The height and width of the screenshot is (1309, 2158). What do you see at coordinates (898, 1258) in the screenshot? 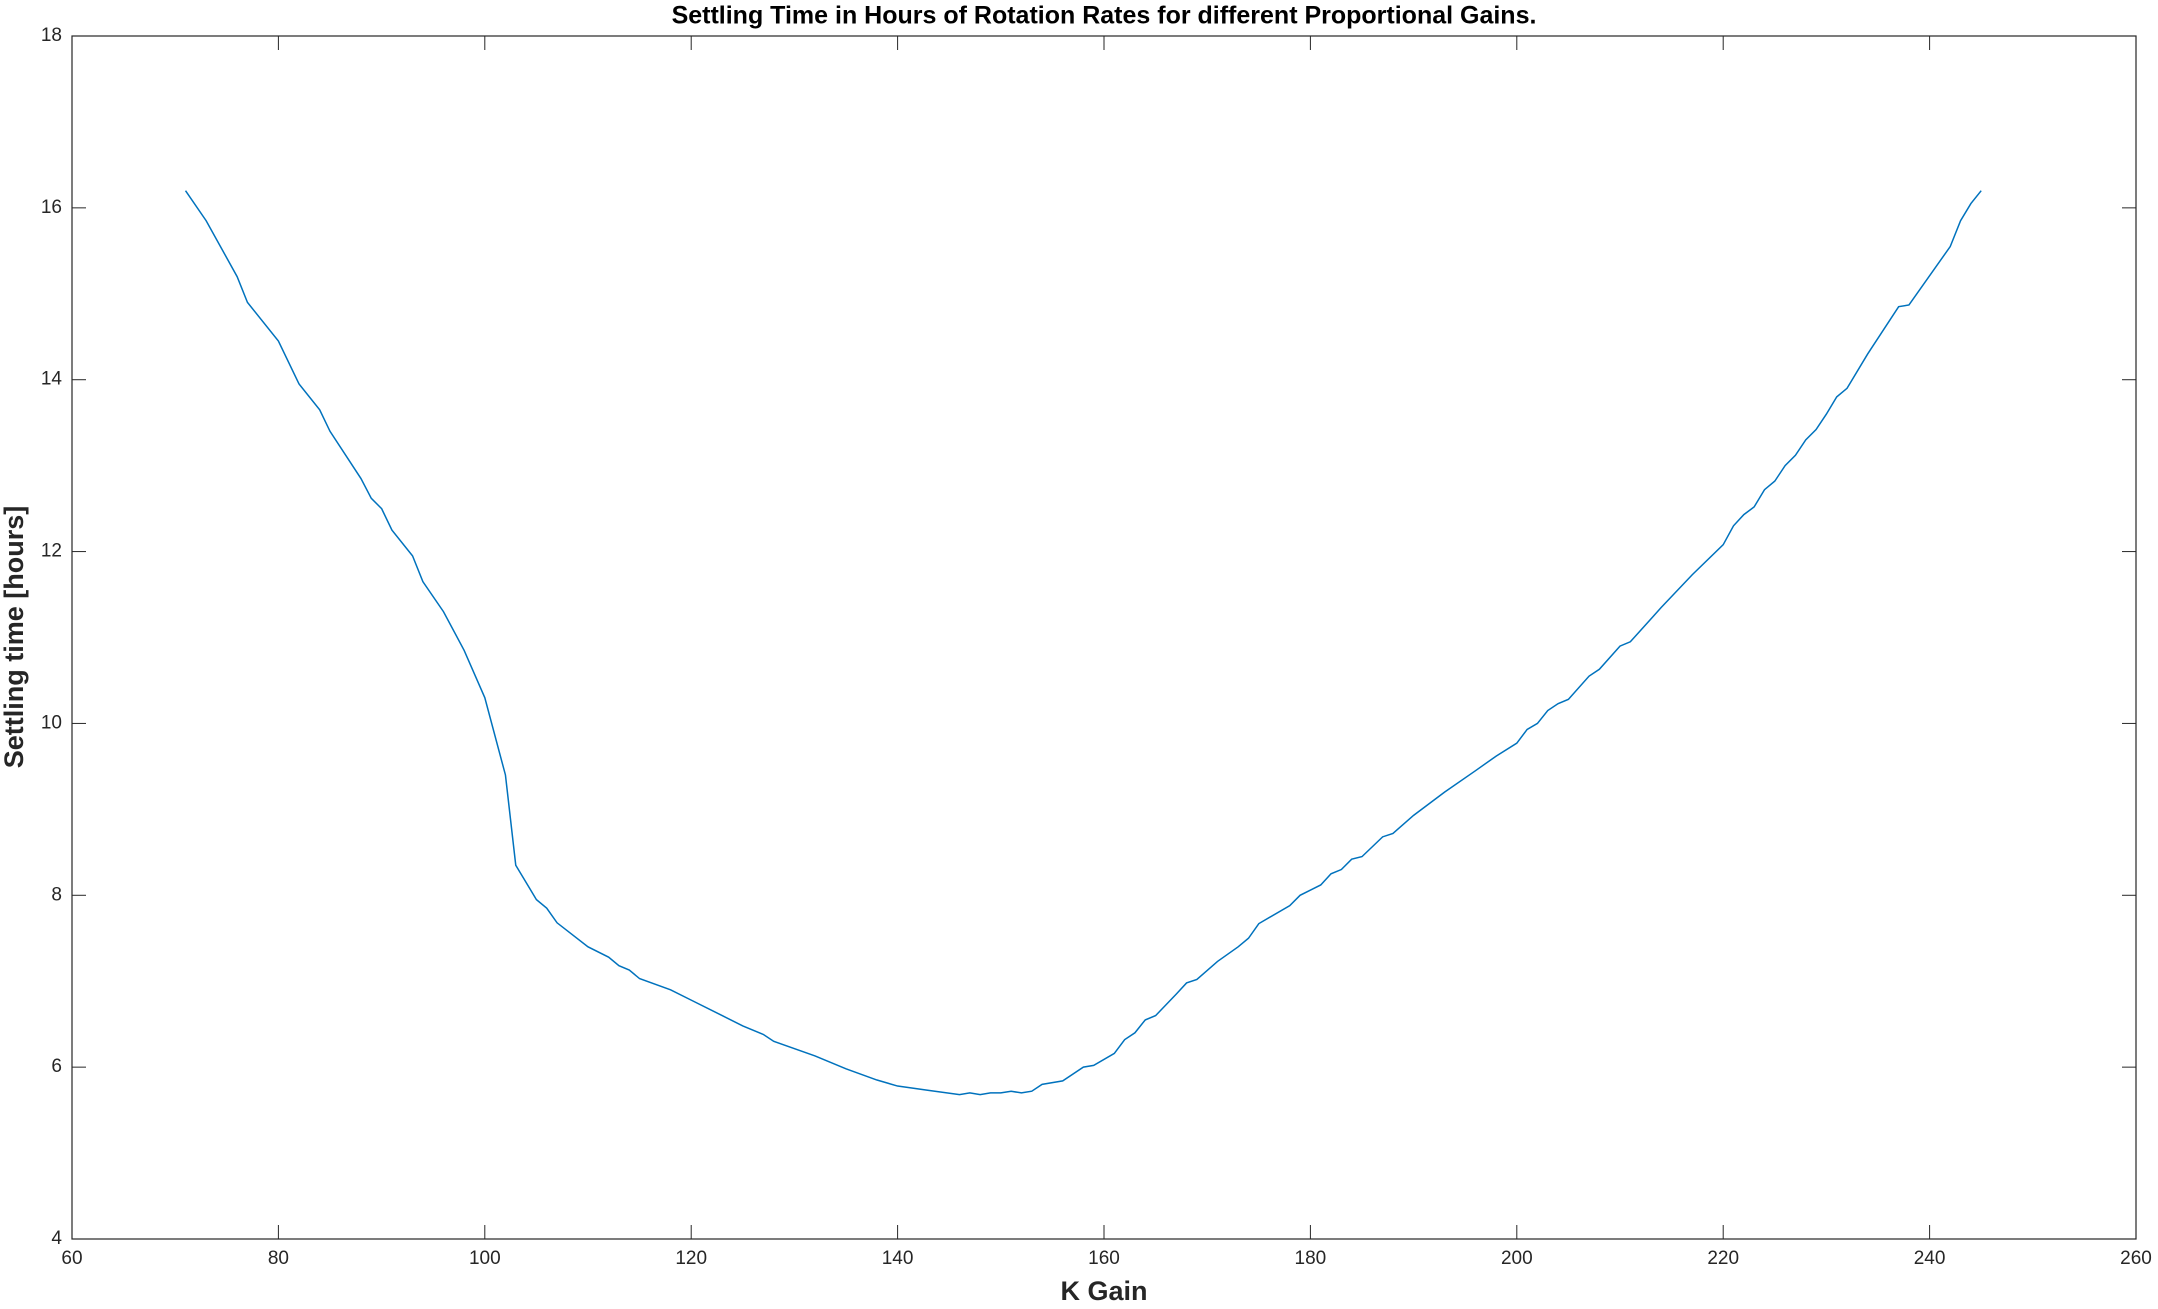
I see `x-tick-label: 140` at bounding box center [898, 1258].